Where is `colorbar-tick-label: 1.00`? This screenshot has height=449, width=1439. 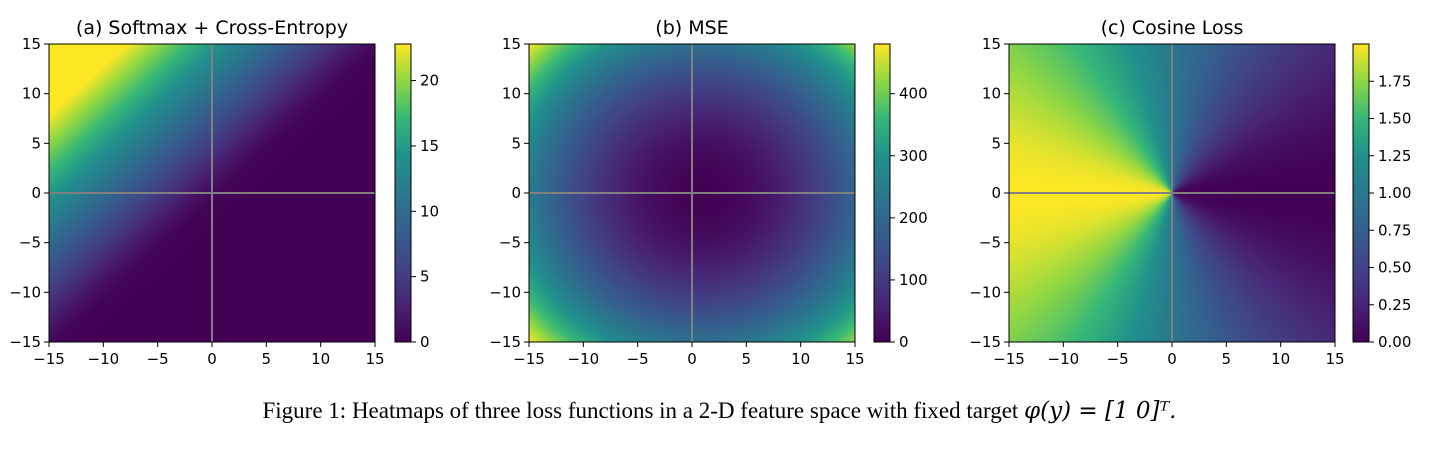
colorbar-tick-label: 1.00 is located at coordinates (1394, 193).